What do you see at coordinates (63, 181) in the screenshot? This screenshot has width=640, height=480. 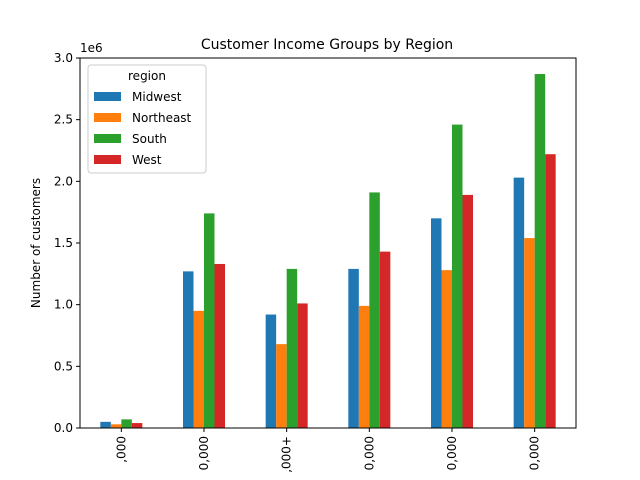 I see `y-tick-label-4: 2.0` at bounding box center [63, 181].